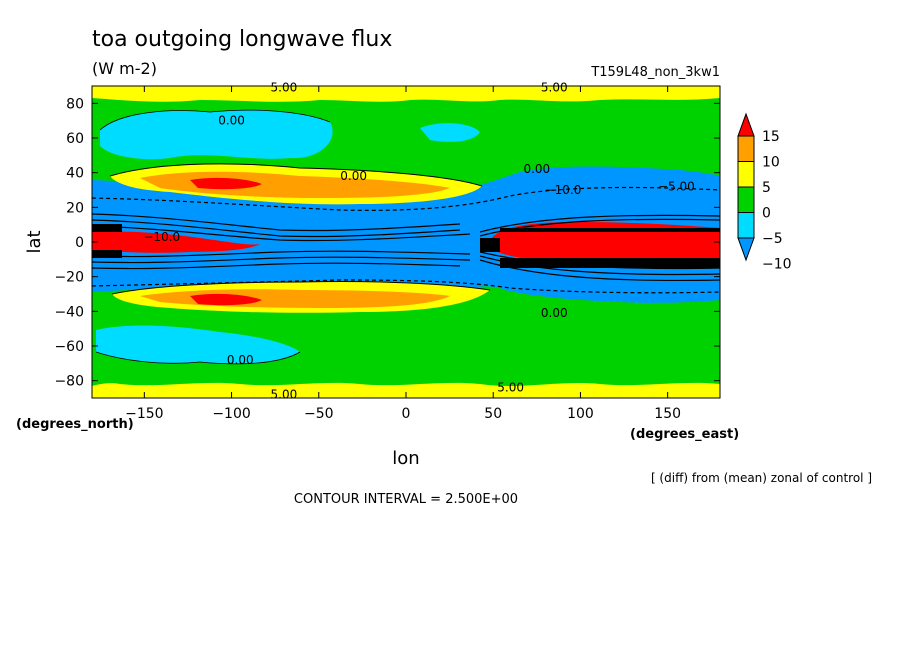 This screenshot has height=654, width=904. I want to click on comparison-note: [ (diff) from (mean) zonal of control ], so click(761, 478).